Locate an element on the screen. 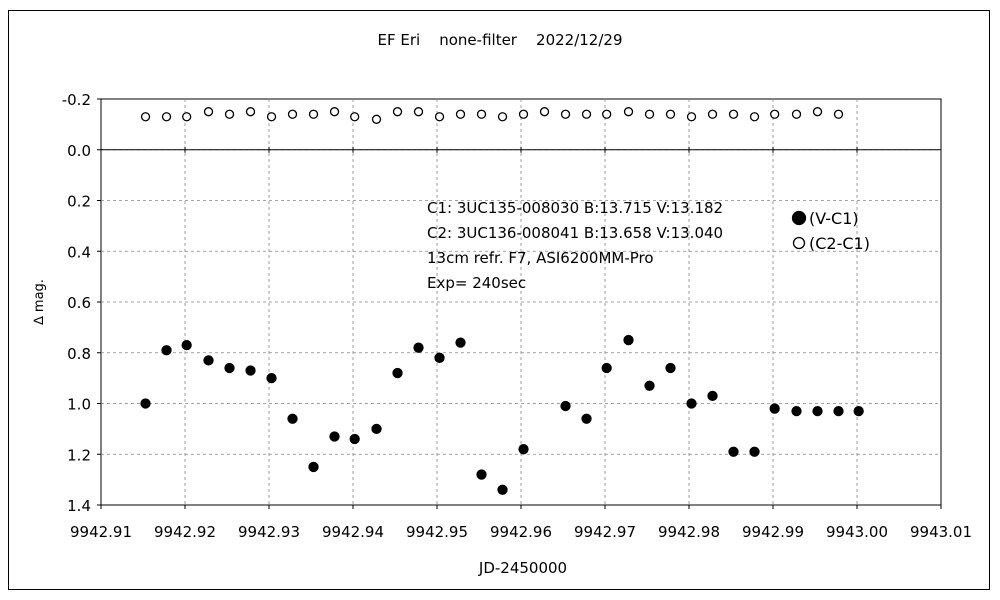 This screenshot has height=600, width=1000. x-tick-label: 9942.95 is located at coordinates (437, 532).